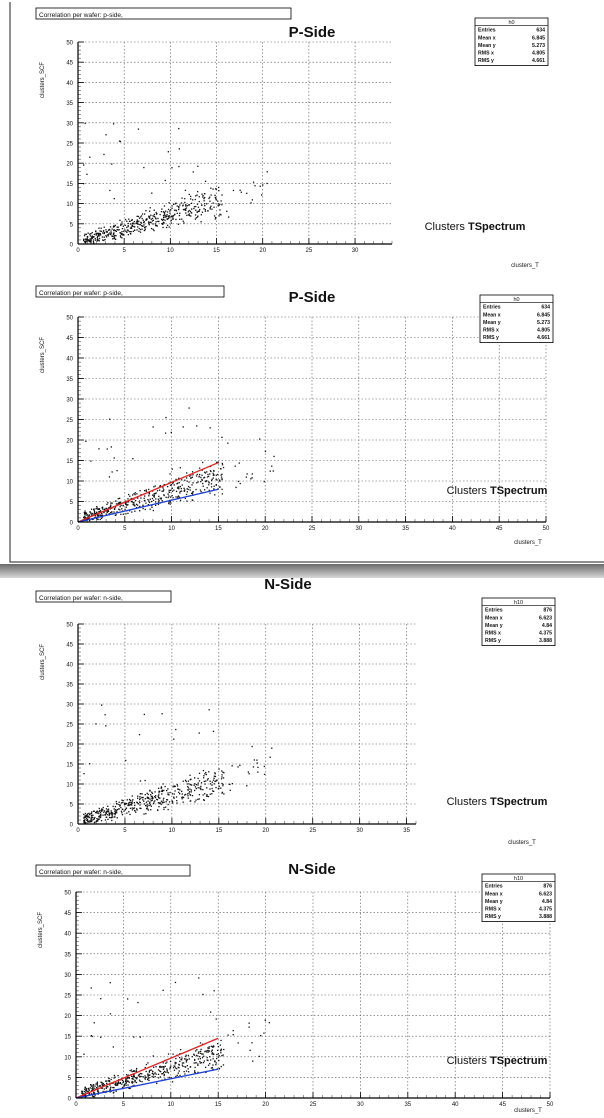 Image resolution: width=604 pixels, height=1118 pixels. Describe the element at coordinates (518, 603) in the screenshot. I see `stats-name: h10` at that location.